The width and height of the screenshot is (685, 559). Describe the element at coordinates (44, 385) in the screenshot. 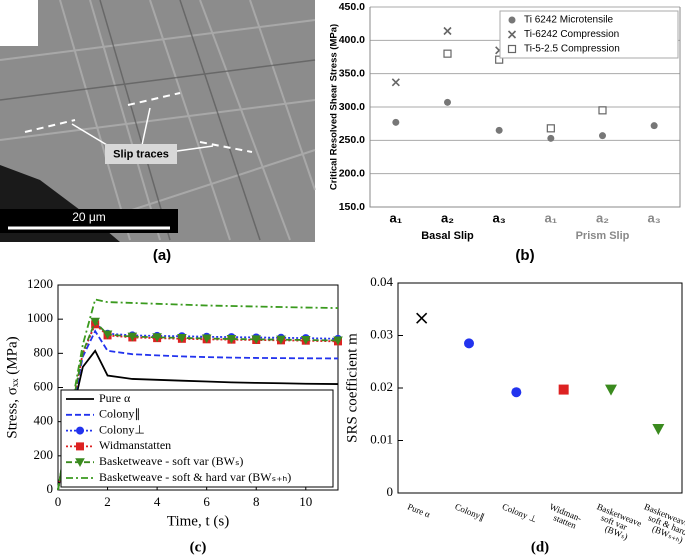

I see `y-tick-label: 600` at that location.